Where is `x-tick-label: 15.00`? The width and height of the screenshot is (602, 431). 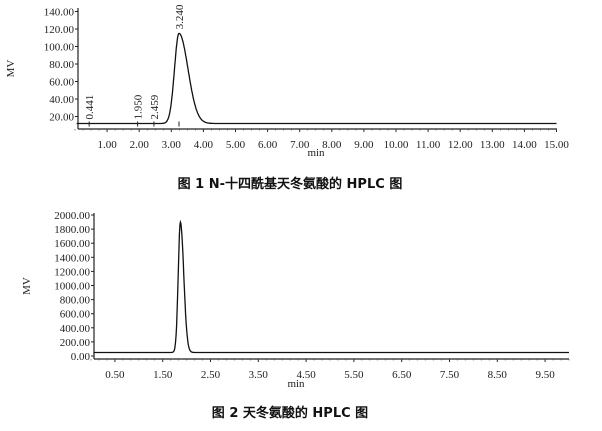 x-tick-label: 15.00 is located at coordinates (556, 145).